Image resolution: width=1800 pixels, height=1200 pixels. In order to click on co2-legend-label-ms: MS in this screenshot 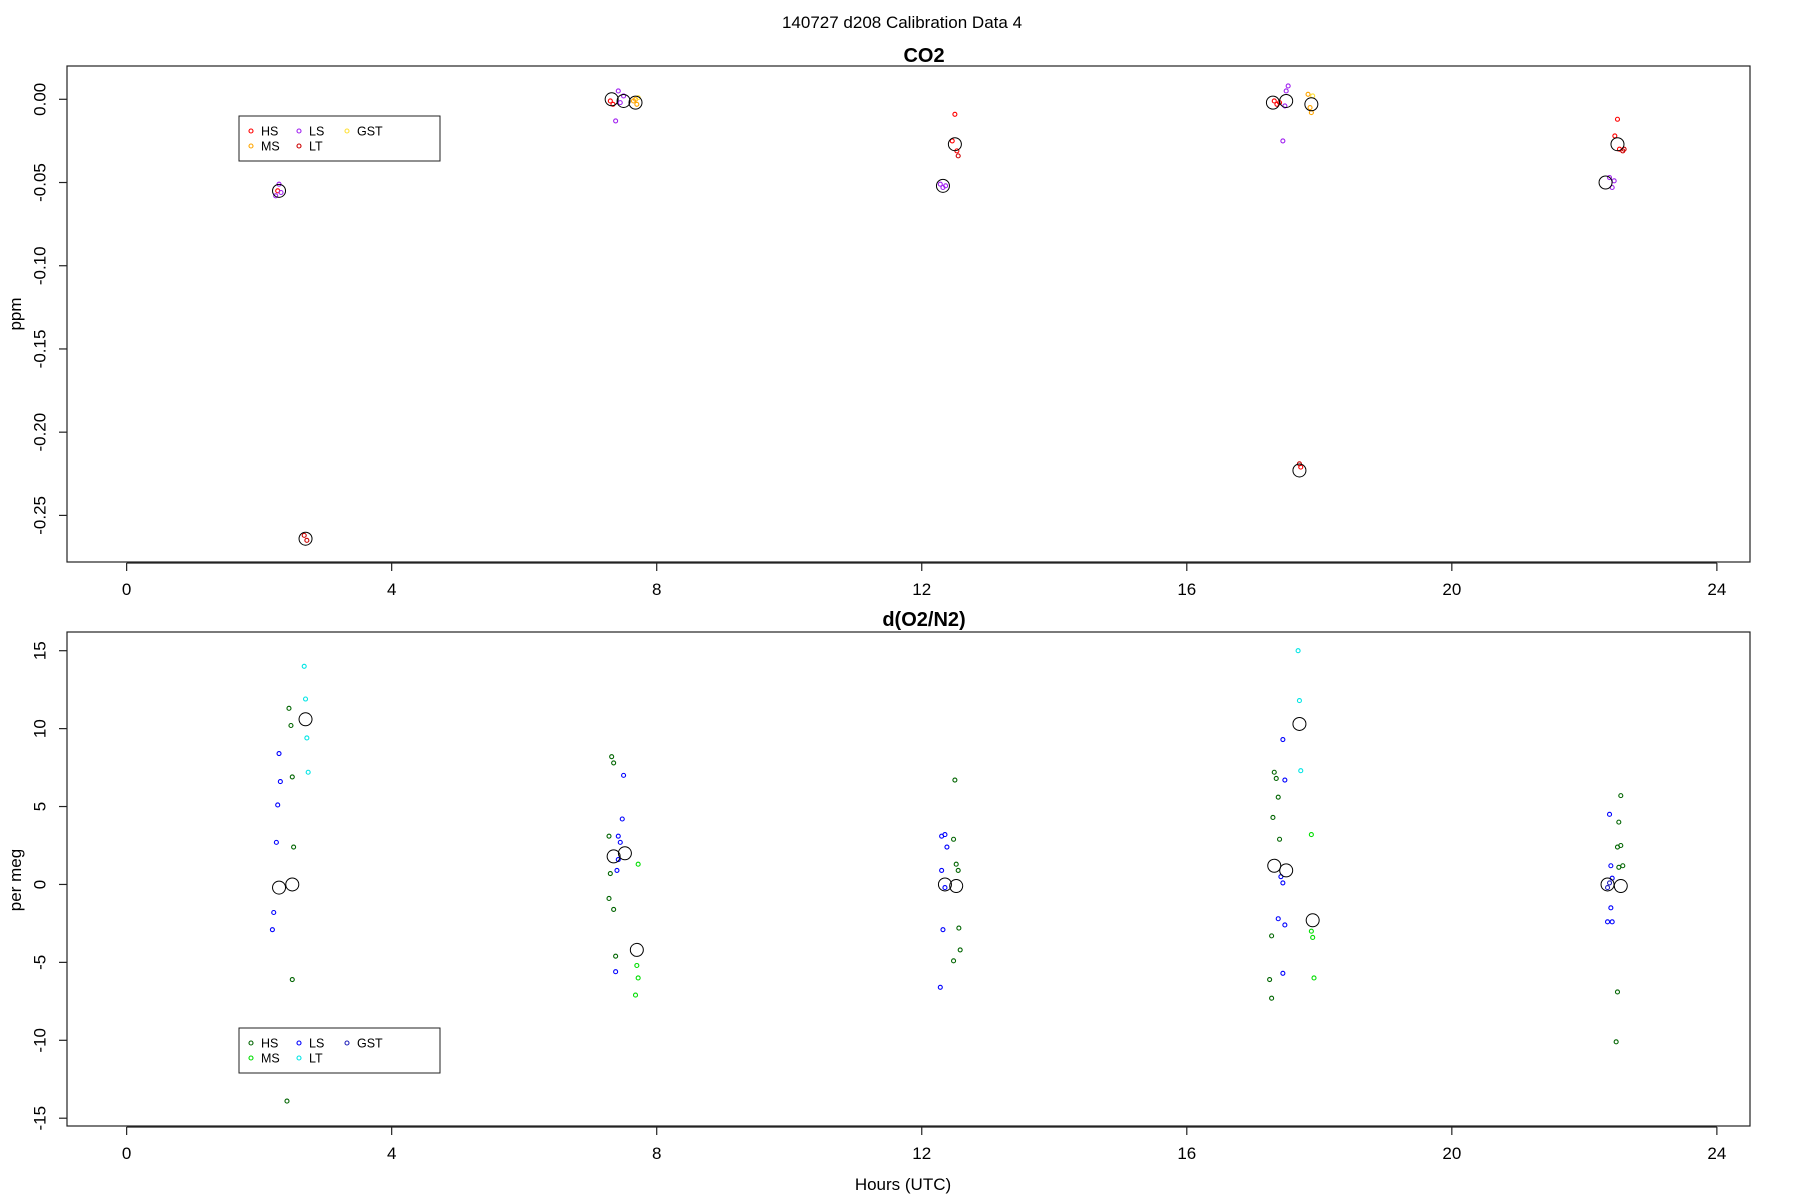, I will do `click(270, 147)`.